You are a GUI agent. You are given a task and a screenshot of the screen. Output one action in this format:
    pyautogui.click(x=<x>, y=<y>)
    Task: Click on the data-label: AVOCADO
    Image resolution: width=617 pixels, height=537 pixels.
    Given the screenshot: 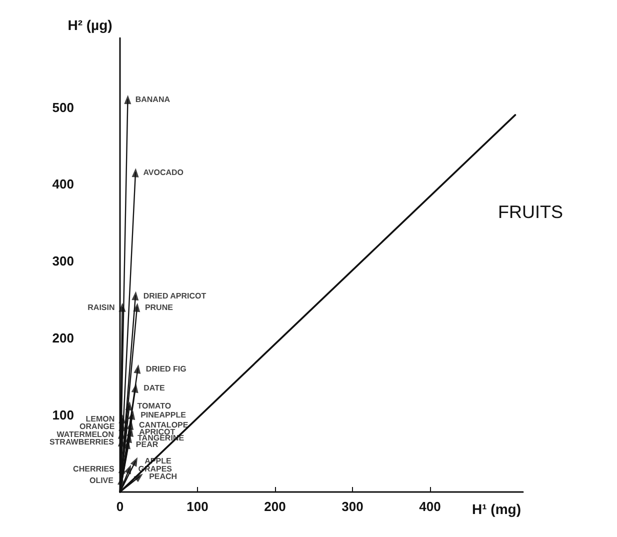 What is the action you would take?
    pyautogui.click(x=163, y=173)
    